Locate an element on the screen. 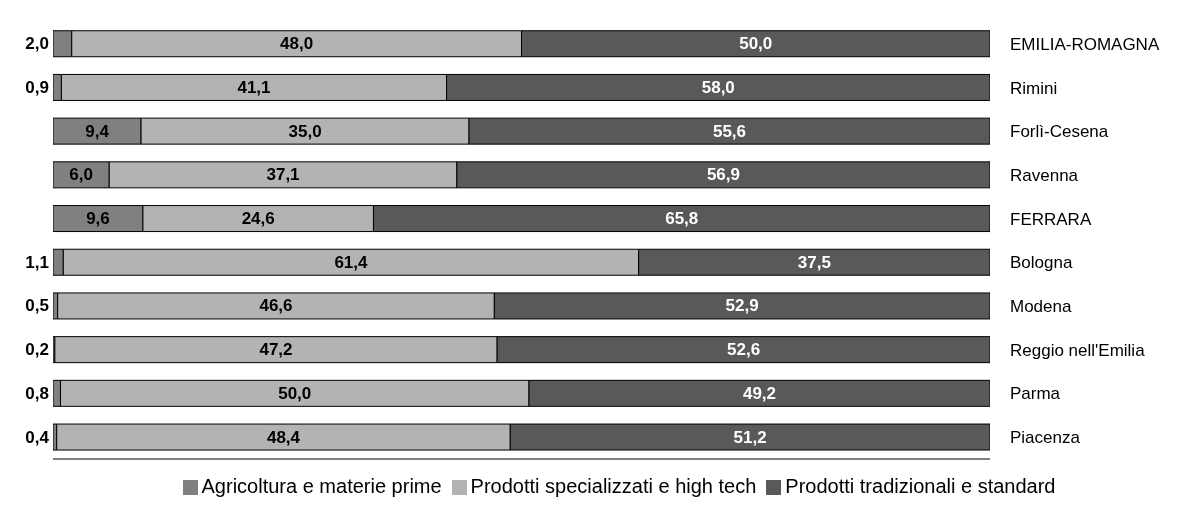  y-tick-label: FERRARA is located at coordinates (1051, 219).